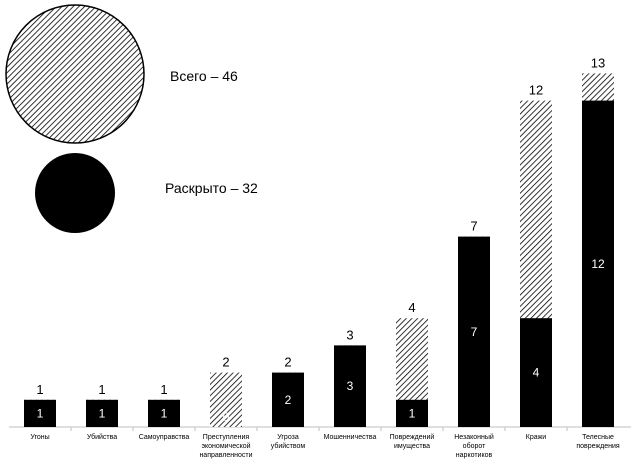  What do you see at coordinates (598, 442) in the screenshot?
I see `category-label: Телесные повреждения` at bounding box center [598, 442].